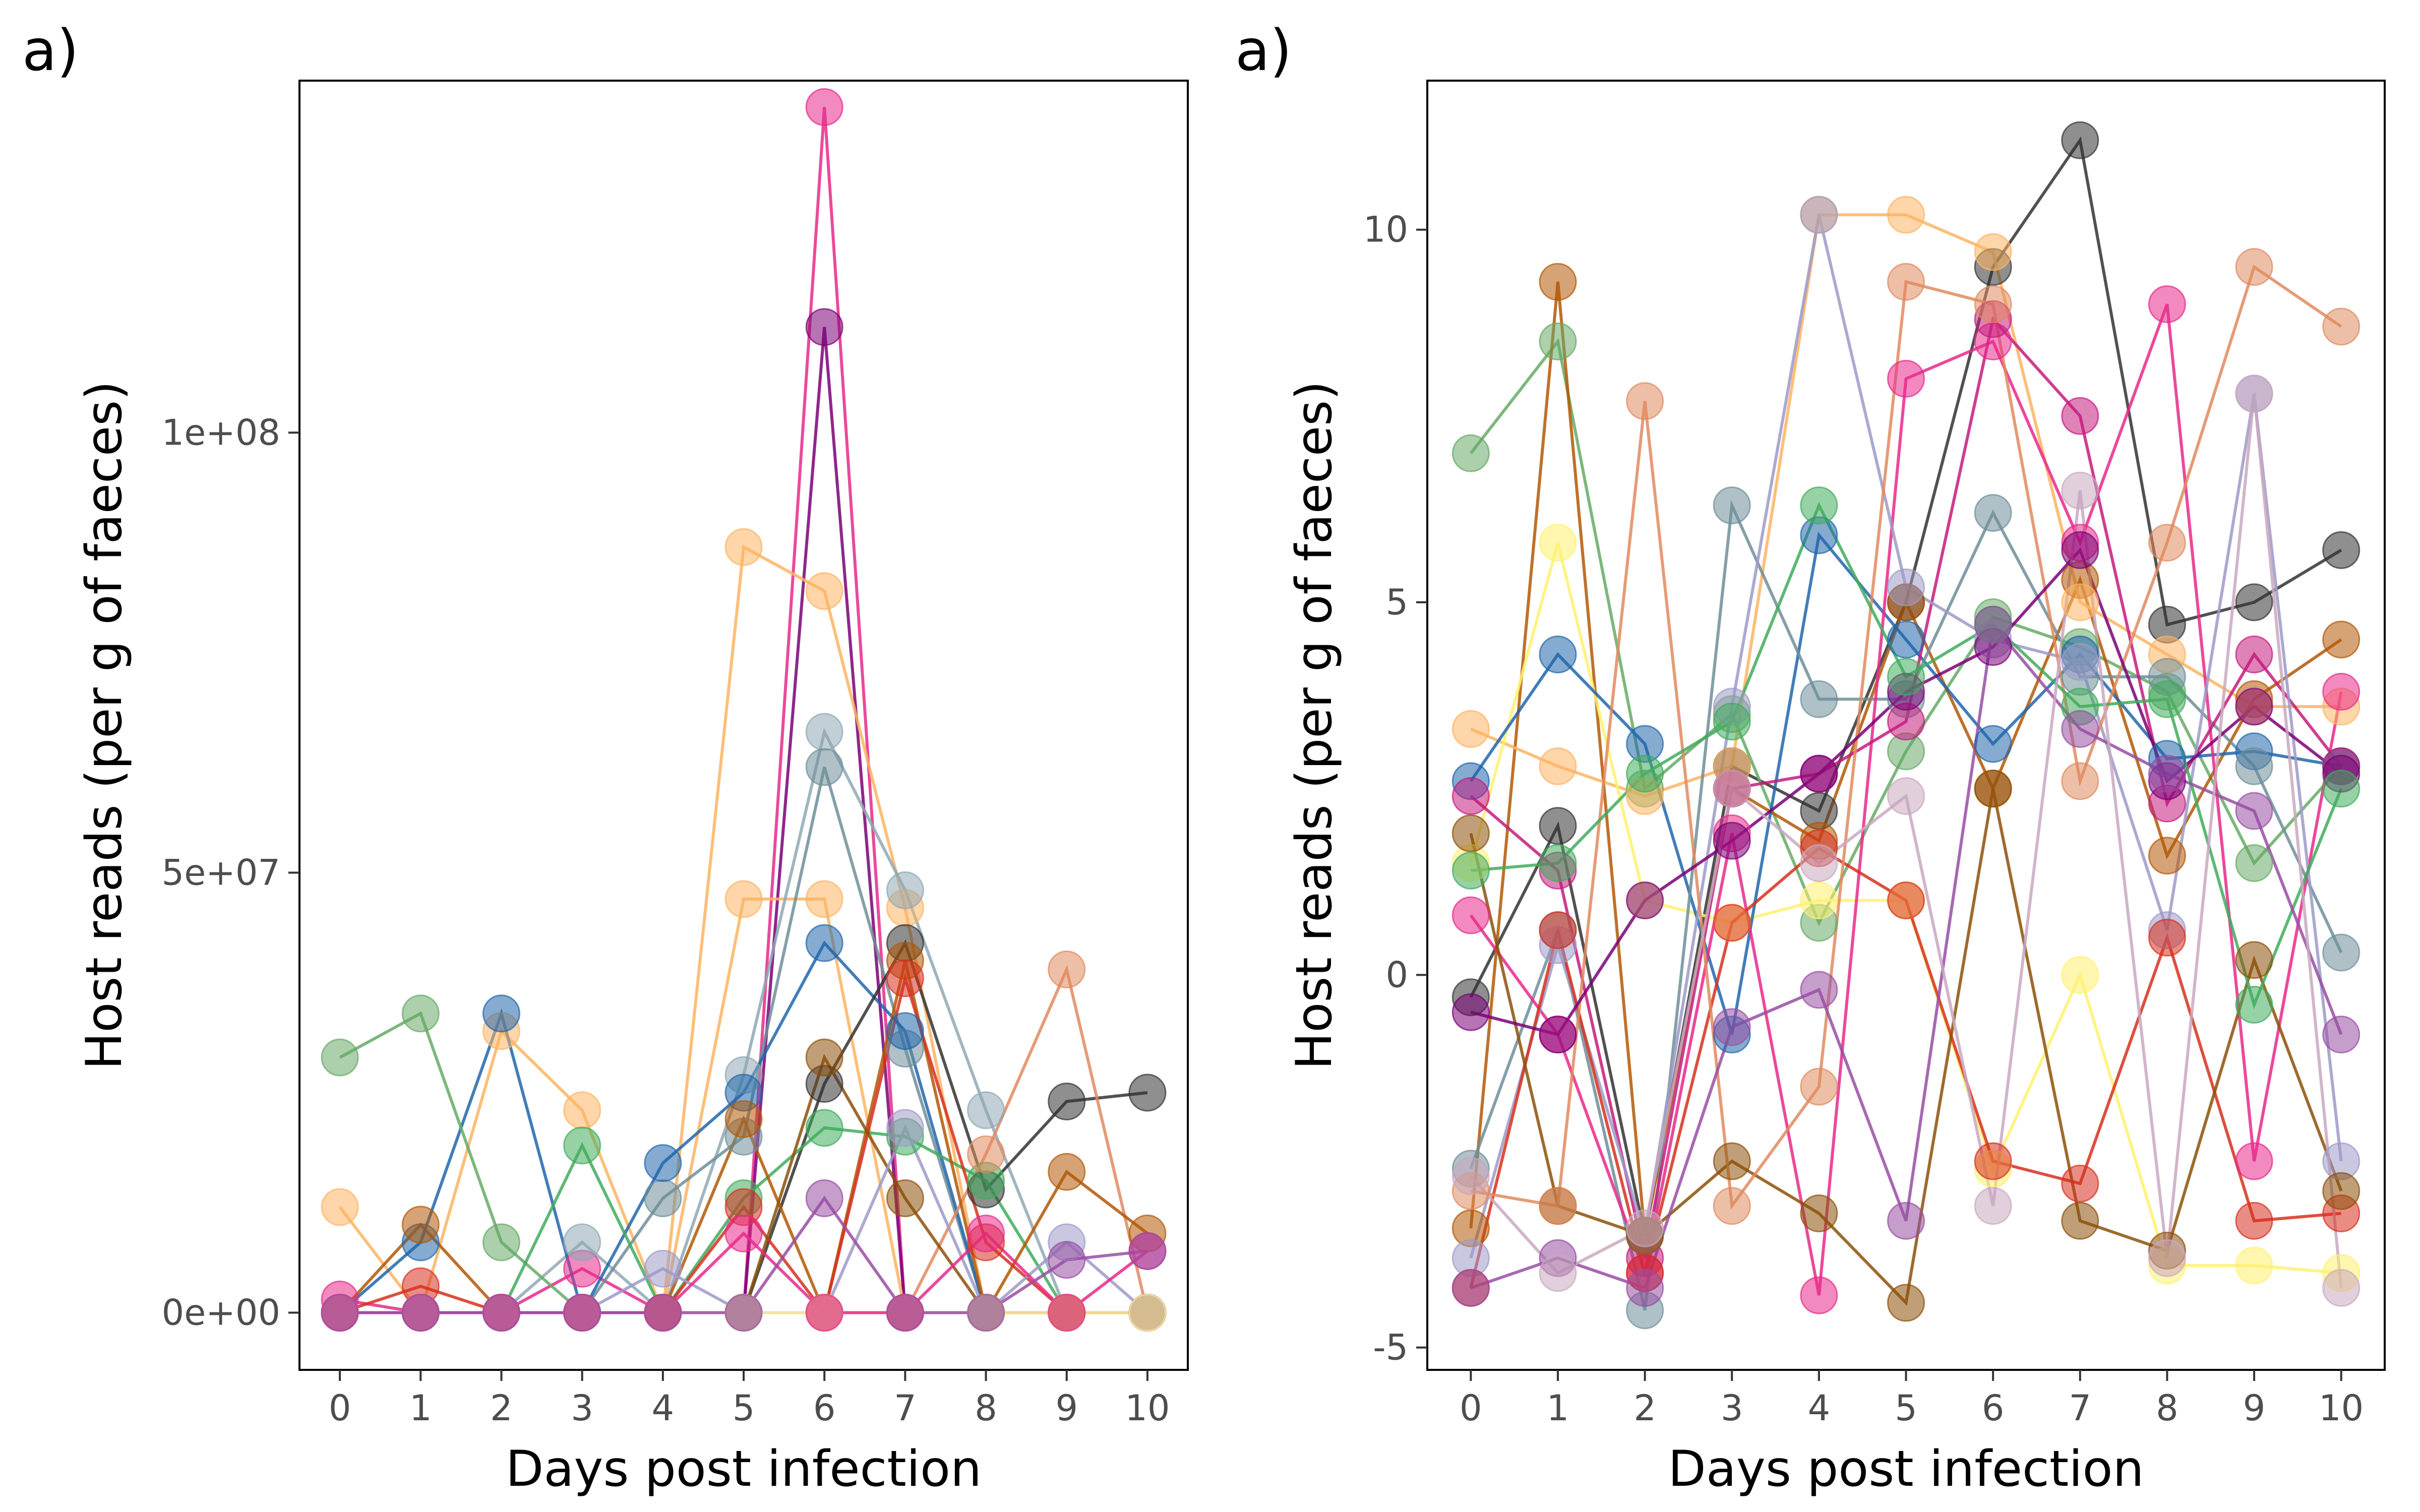 This screenshot has width=2420, height=1512. Describe the element at coordinates (1396, 602) in the screenshot. I see `y-tick-label: 5` at that location.